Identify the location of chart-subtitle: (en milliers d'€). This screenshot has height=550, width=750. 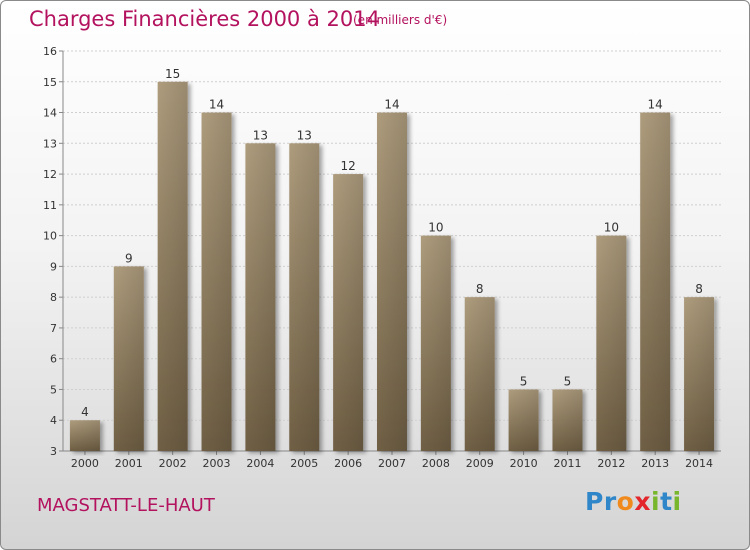
(400, 20).